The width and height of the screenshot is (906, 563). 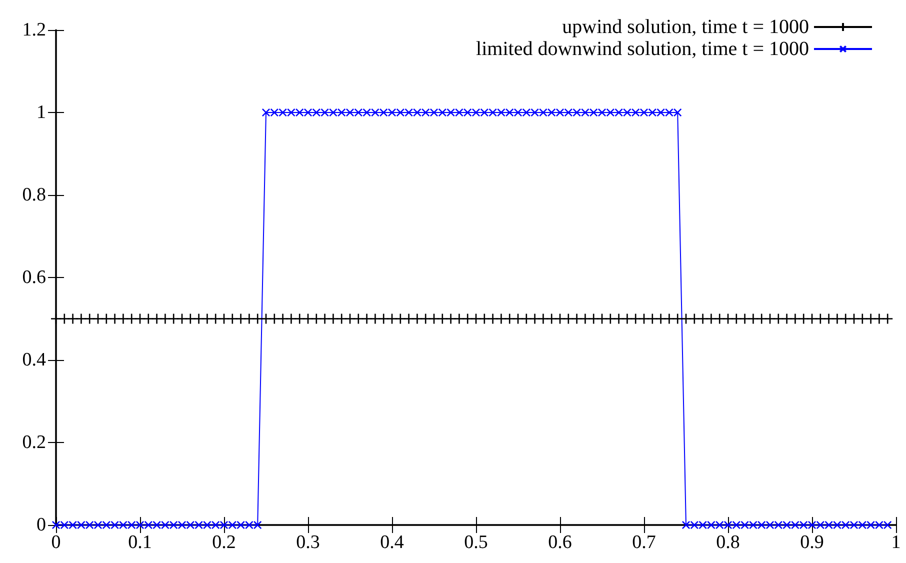 I want to click on x-tick-label: 0.9, so click(x=812, y=542).